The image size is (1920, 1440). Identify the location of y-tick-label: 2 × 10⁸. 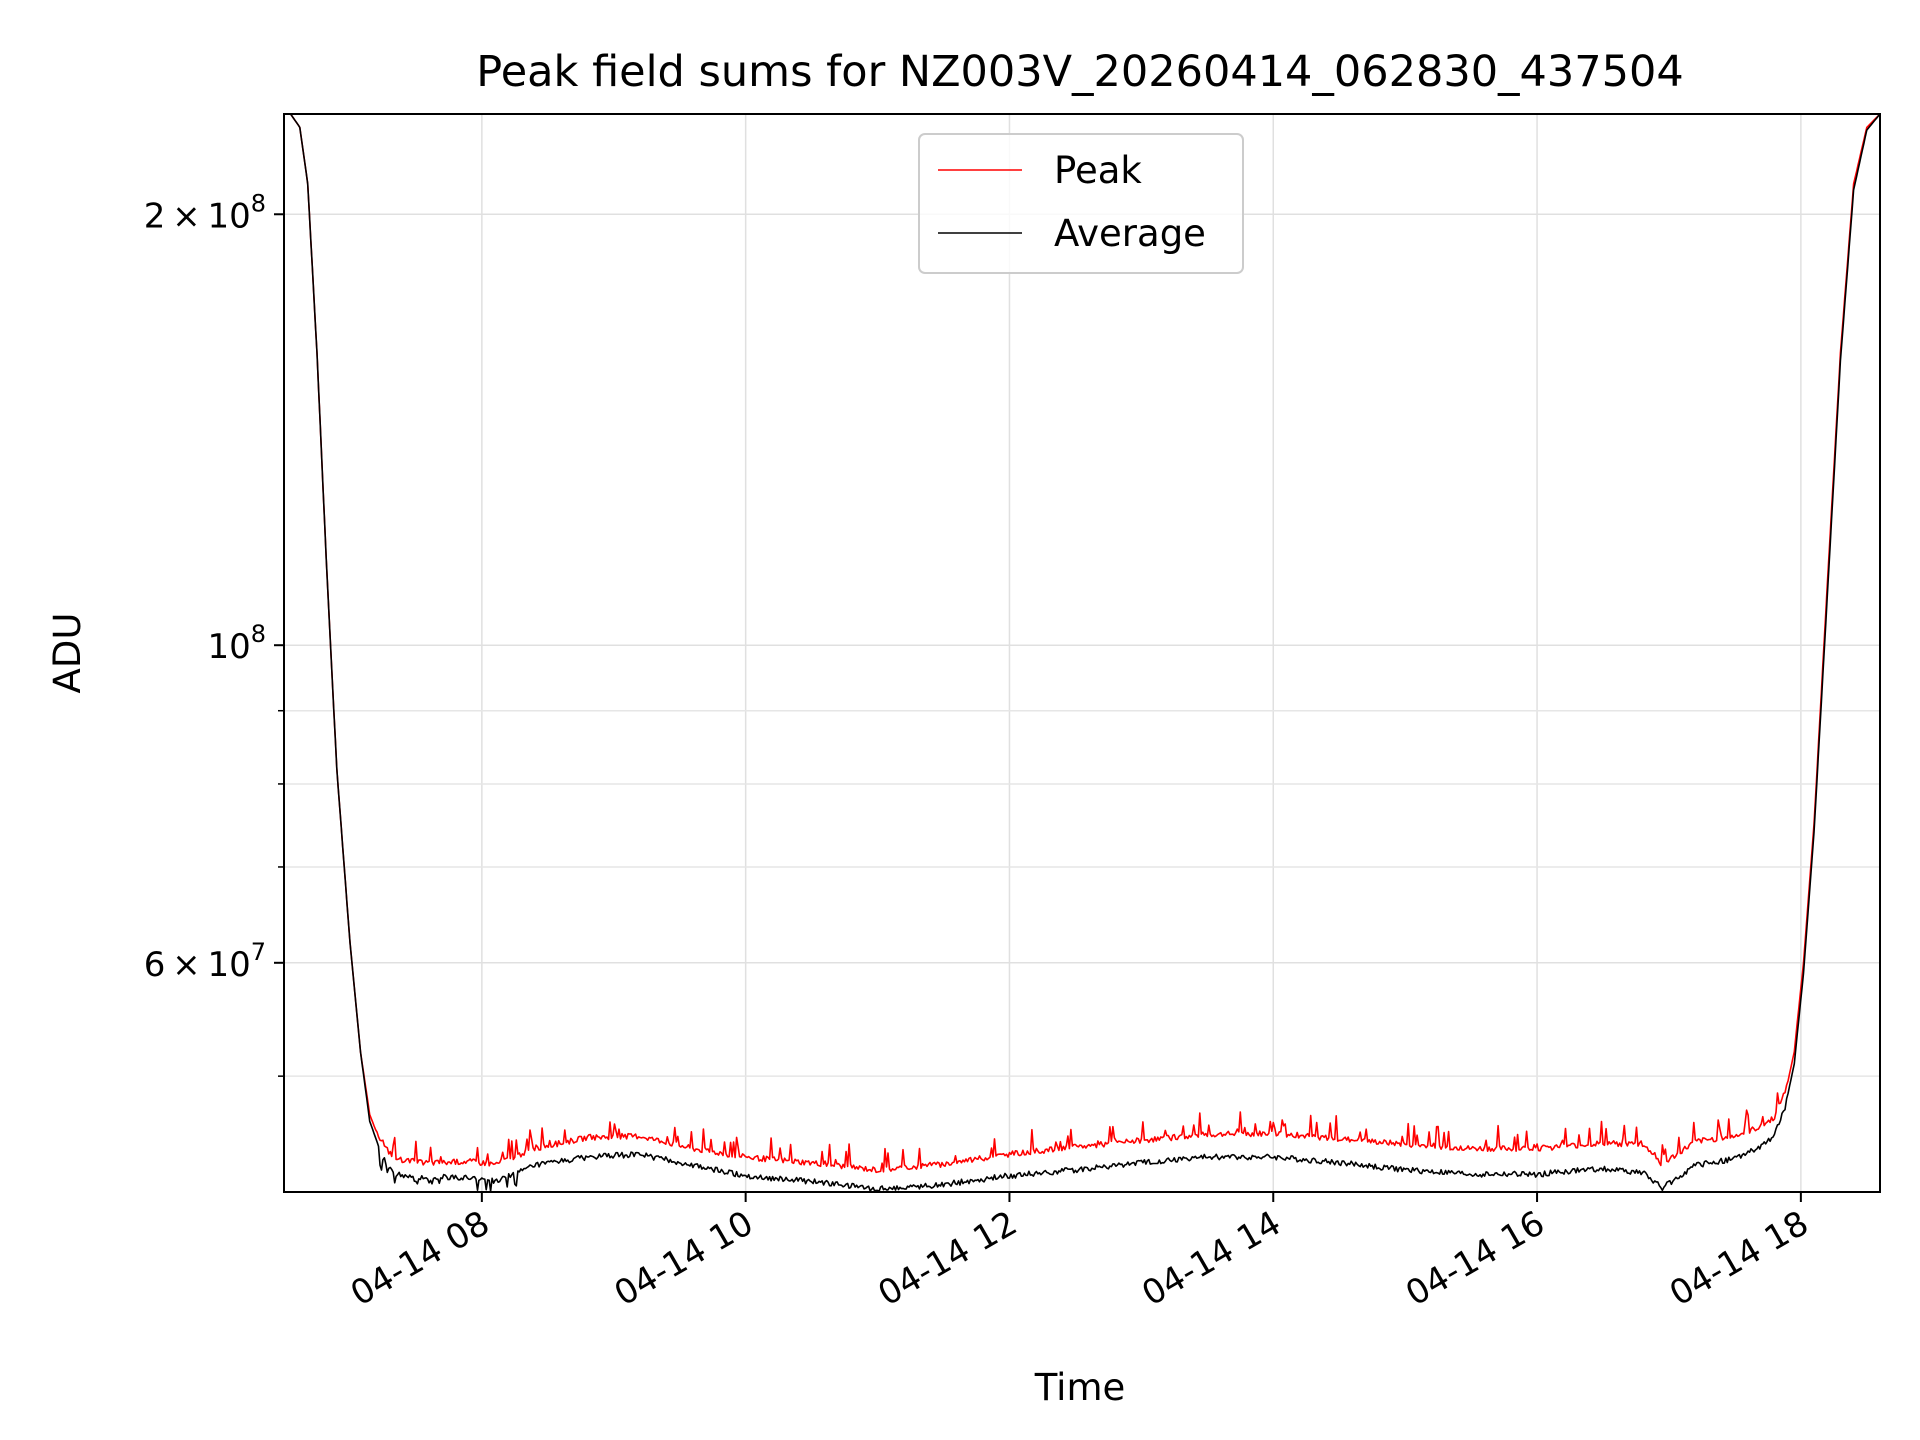
(205, 212).